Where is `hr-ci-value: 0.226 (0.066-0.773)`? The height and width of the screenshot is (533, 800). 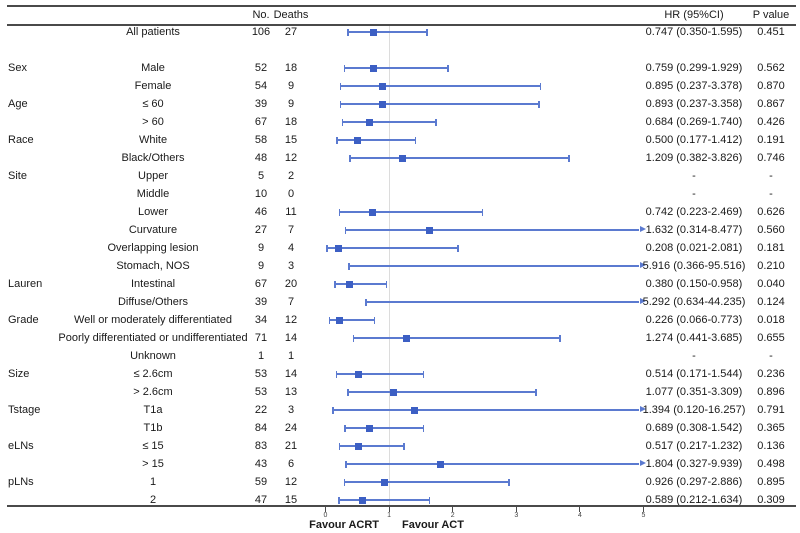
hr-ci-value: 0.226 (0.066-0.773) is located at coordinates (694, 320).